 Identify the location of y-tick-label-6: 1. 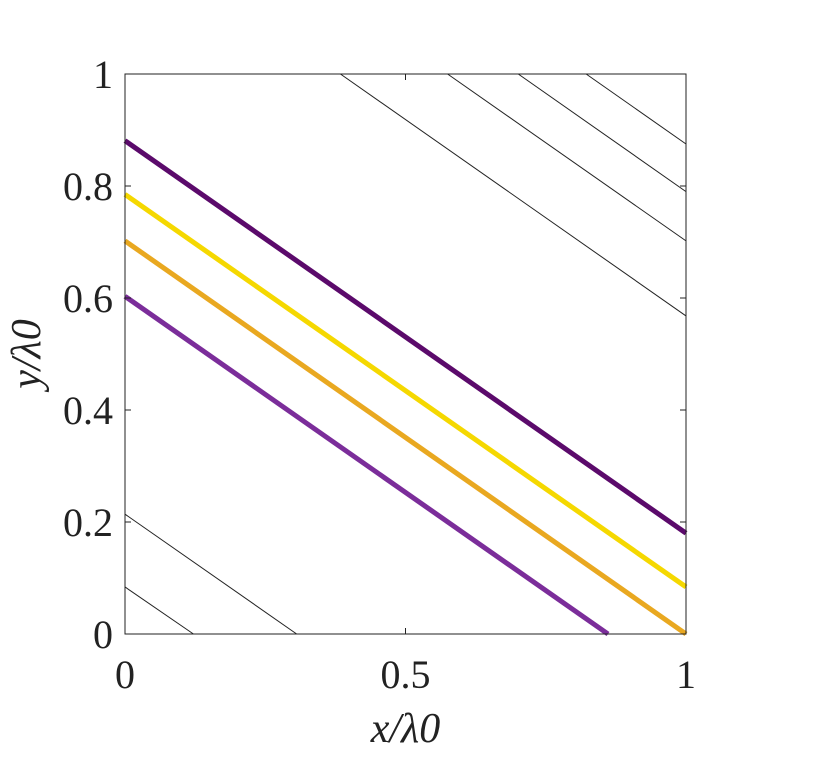
(103, 74).